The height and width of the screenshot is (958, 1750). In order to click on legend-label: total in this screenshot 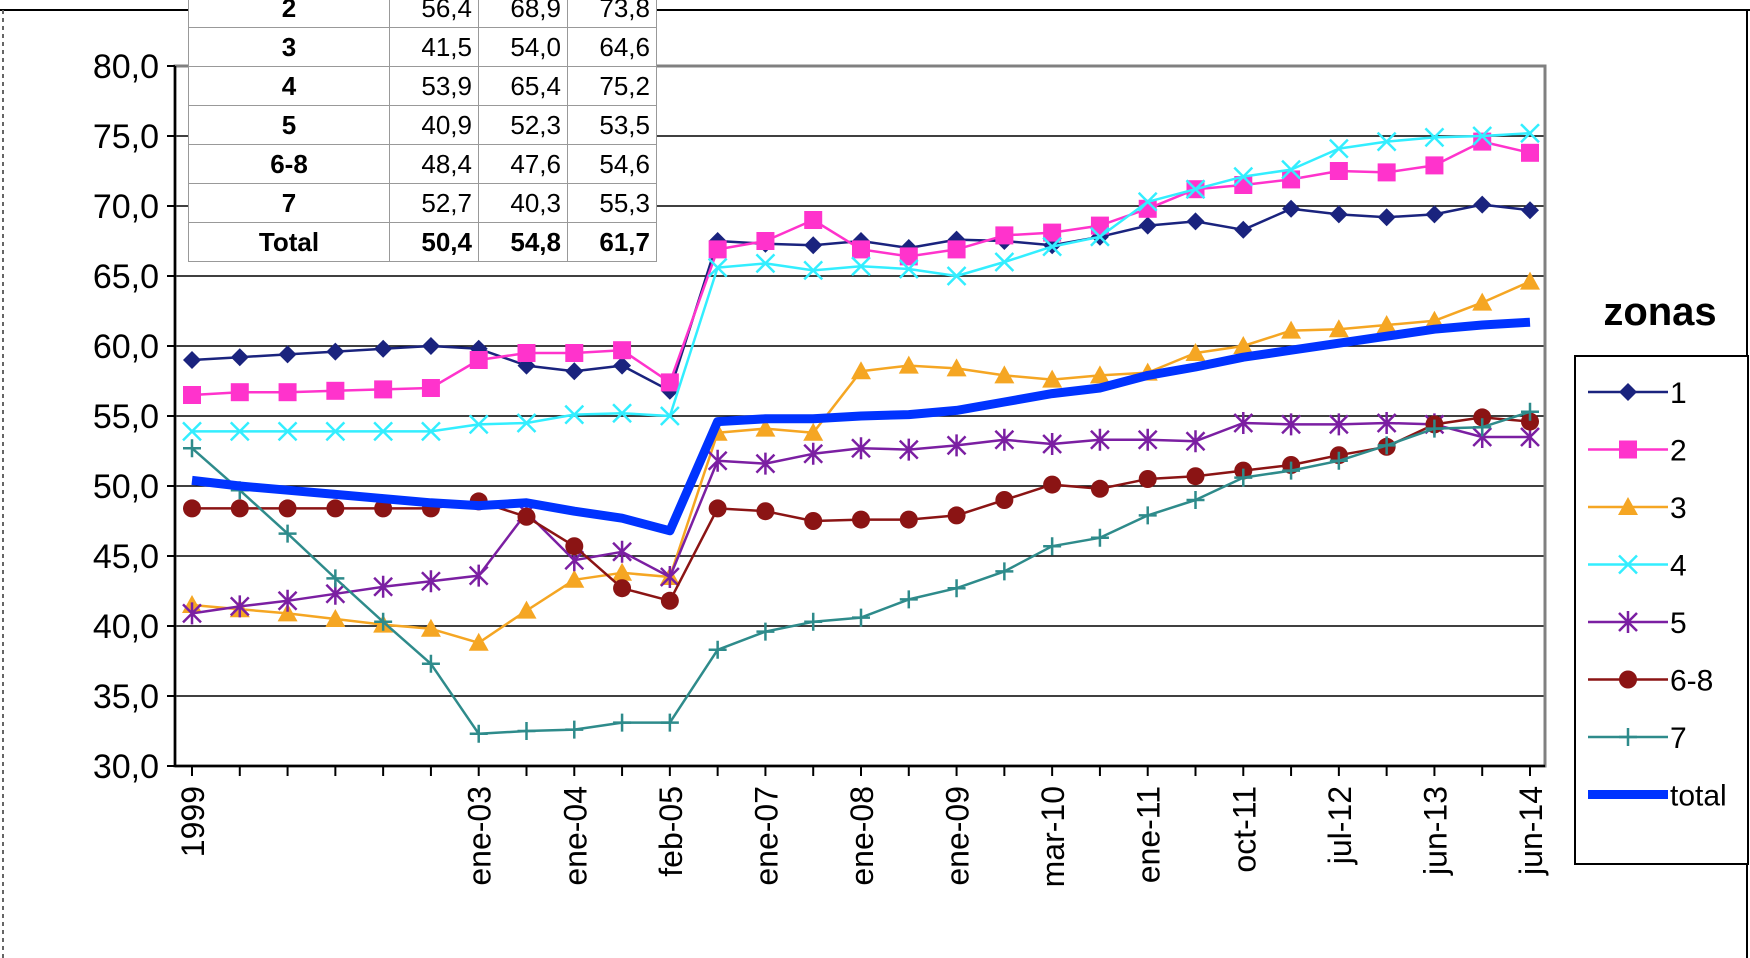, I will do `click(1698, 796)`.